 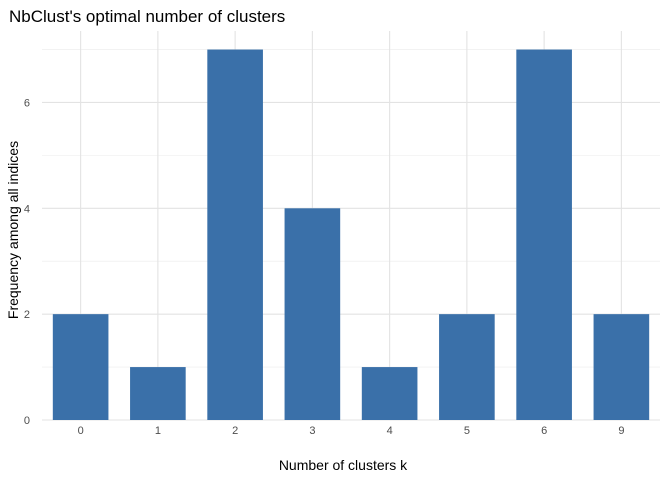 What do you see at coordinates (147, 16) in the screenshot?
I see `chart-title: NbClust's optimal number of clusters` at bounding box center [147, 16].